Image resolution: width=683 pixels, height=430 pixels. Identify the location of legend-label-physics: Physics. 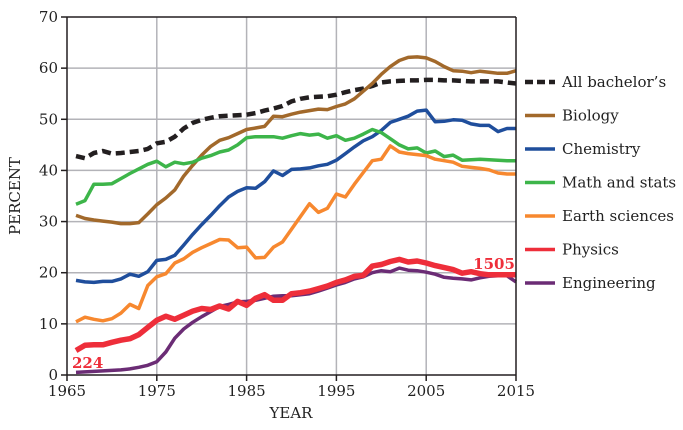
(590, 250).